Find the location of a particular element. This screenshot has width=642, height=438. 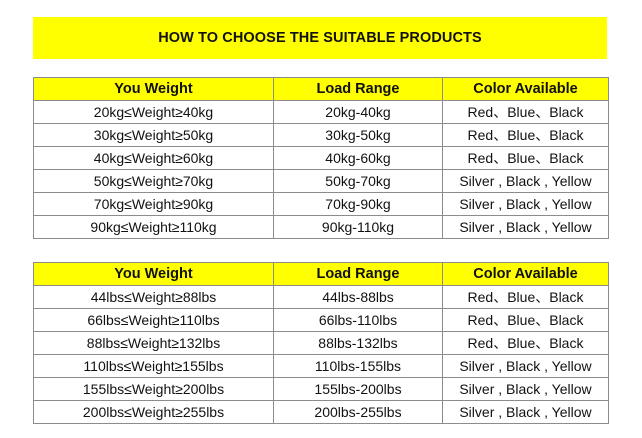

page-title: HOW TO CHOOSE THE SUITABLE PRODUCTS is located at coordinates (320, 38).